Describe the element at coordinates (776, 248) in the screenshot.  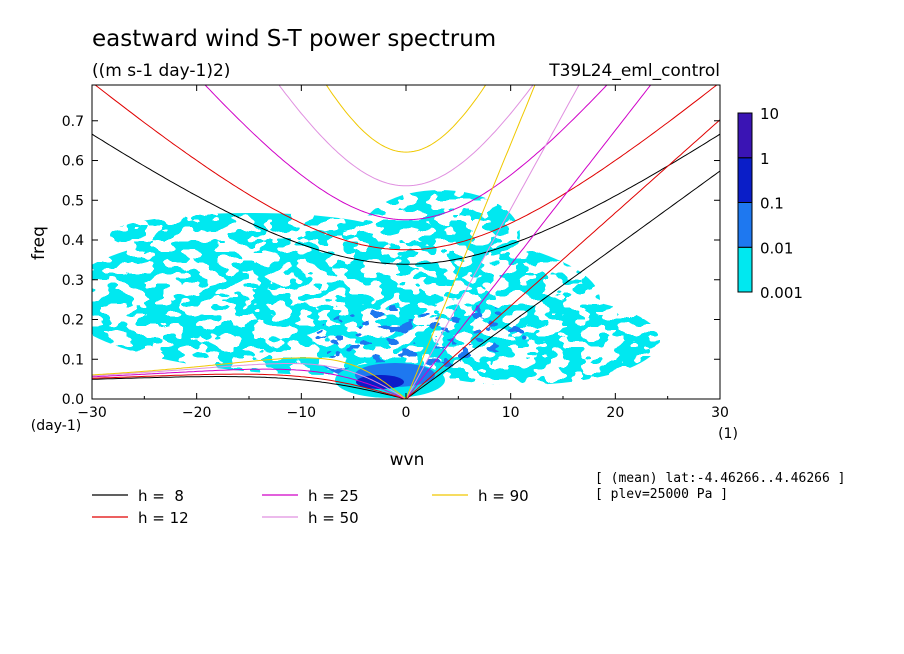
I see `colorbar-label: 0.01` at that location.